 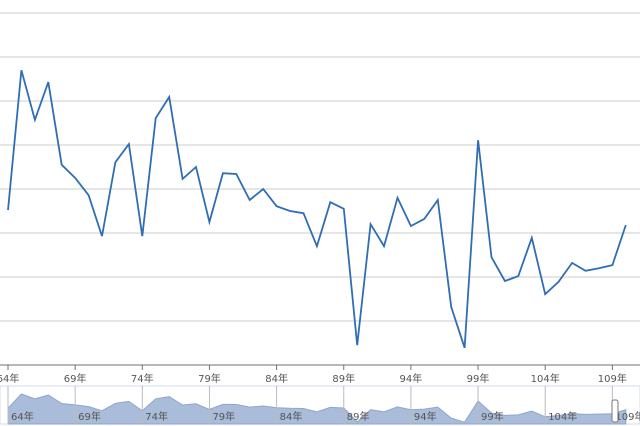 I want to click on mini-area, so click(x=317, y=409).